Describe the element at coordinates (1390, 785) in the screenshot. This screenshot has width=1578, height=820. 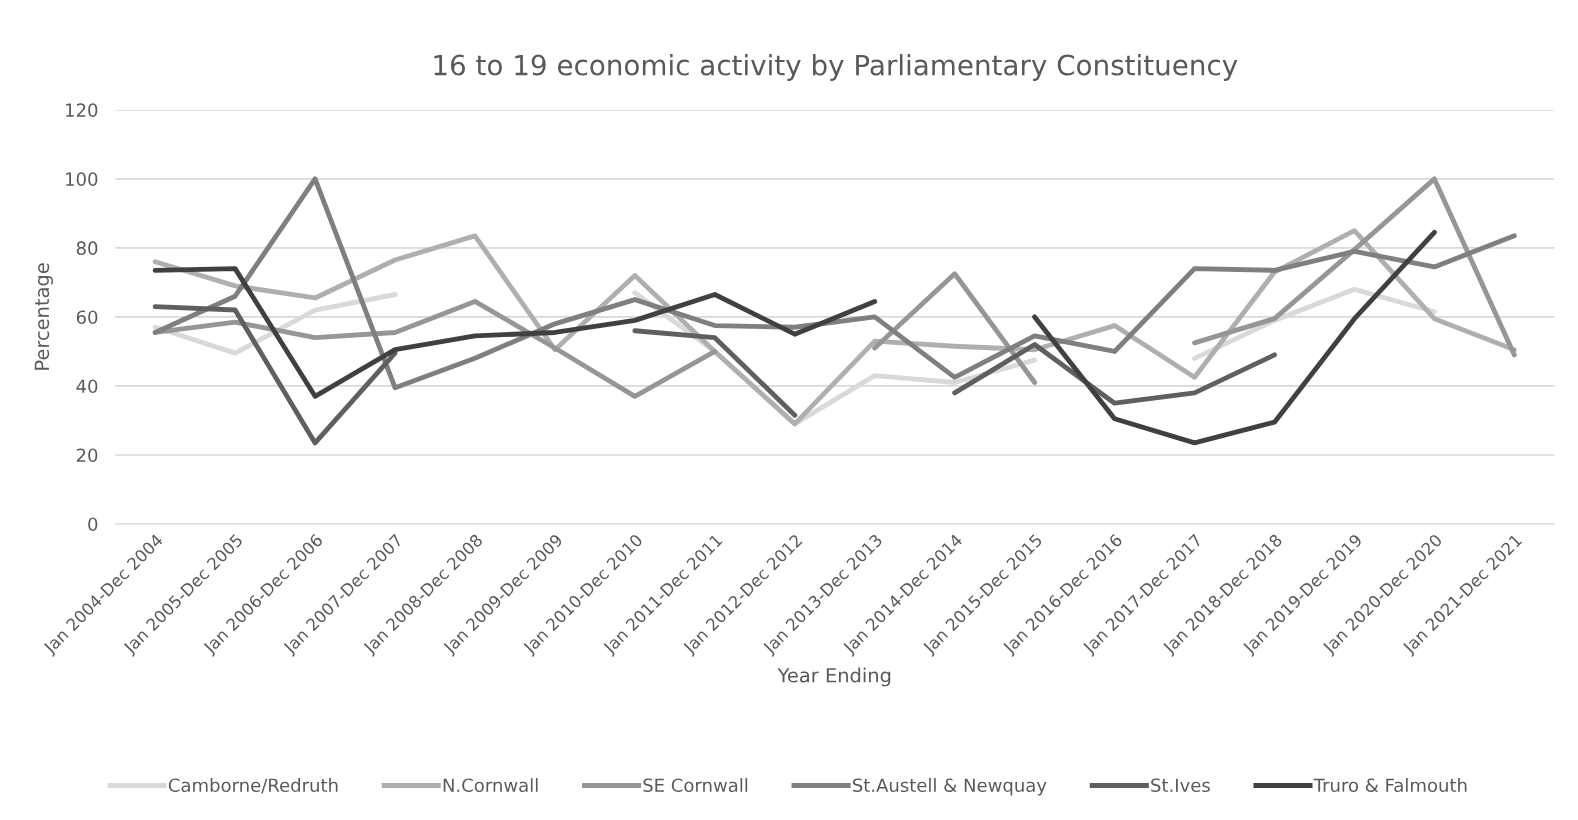
I see `legend-label: Truro & Falmouth` at that location.